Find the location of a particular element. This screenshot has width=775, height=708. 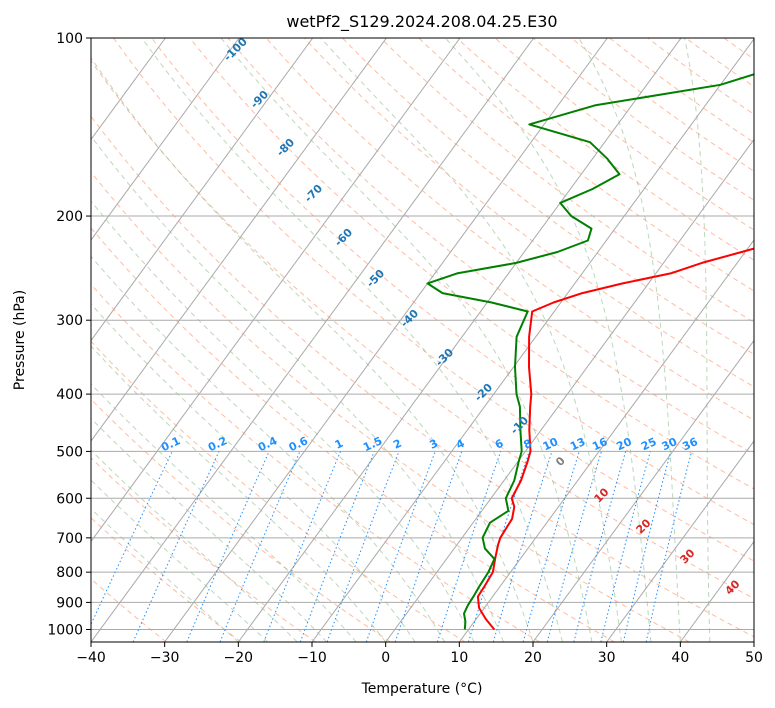

y-tick-label: 300 is located at coordinates (69, 321).